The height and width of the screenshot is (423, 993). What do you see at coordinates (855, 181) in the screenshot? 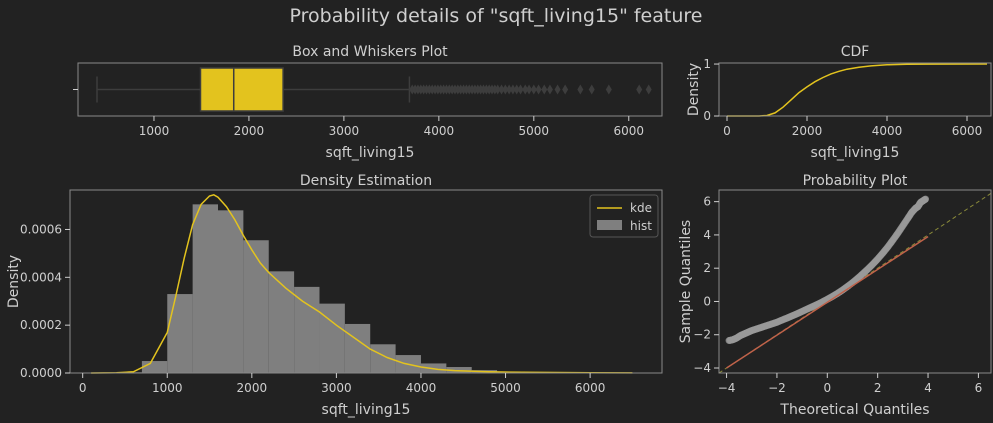
I see `probability-plot-title: Probability Plot` at bounding box center [855, 181].